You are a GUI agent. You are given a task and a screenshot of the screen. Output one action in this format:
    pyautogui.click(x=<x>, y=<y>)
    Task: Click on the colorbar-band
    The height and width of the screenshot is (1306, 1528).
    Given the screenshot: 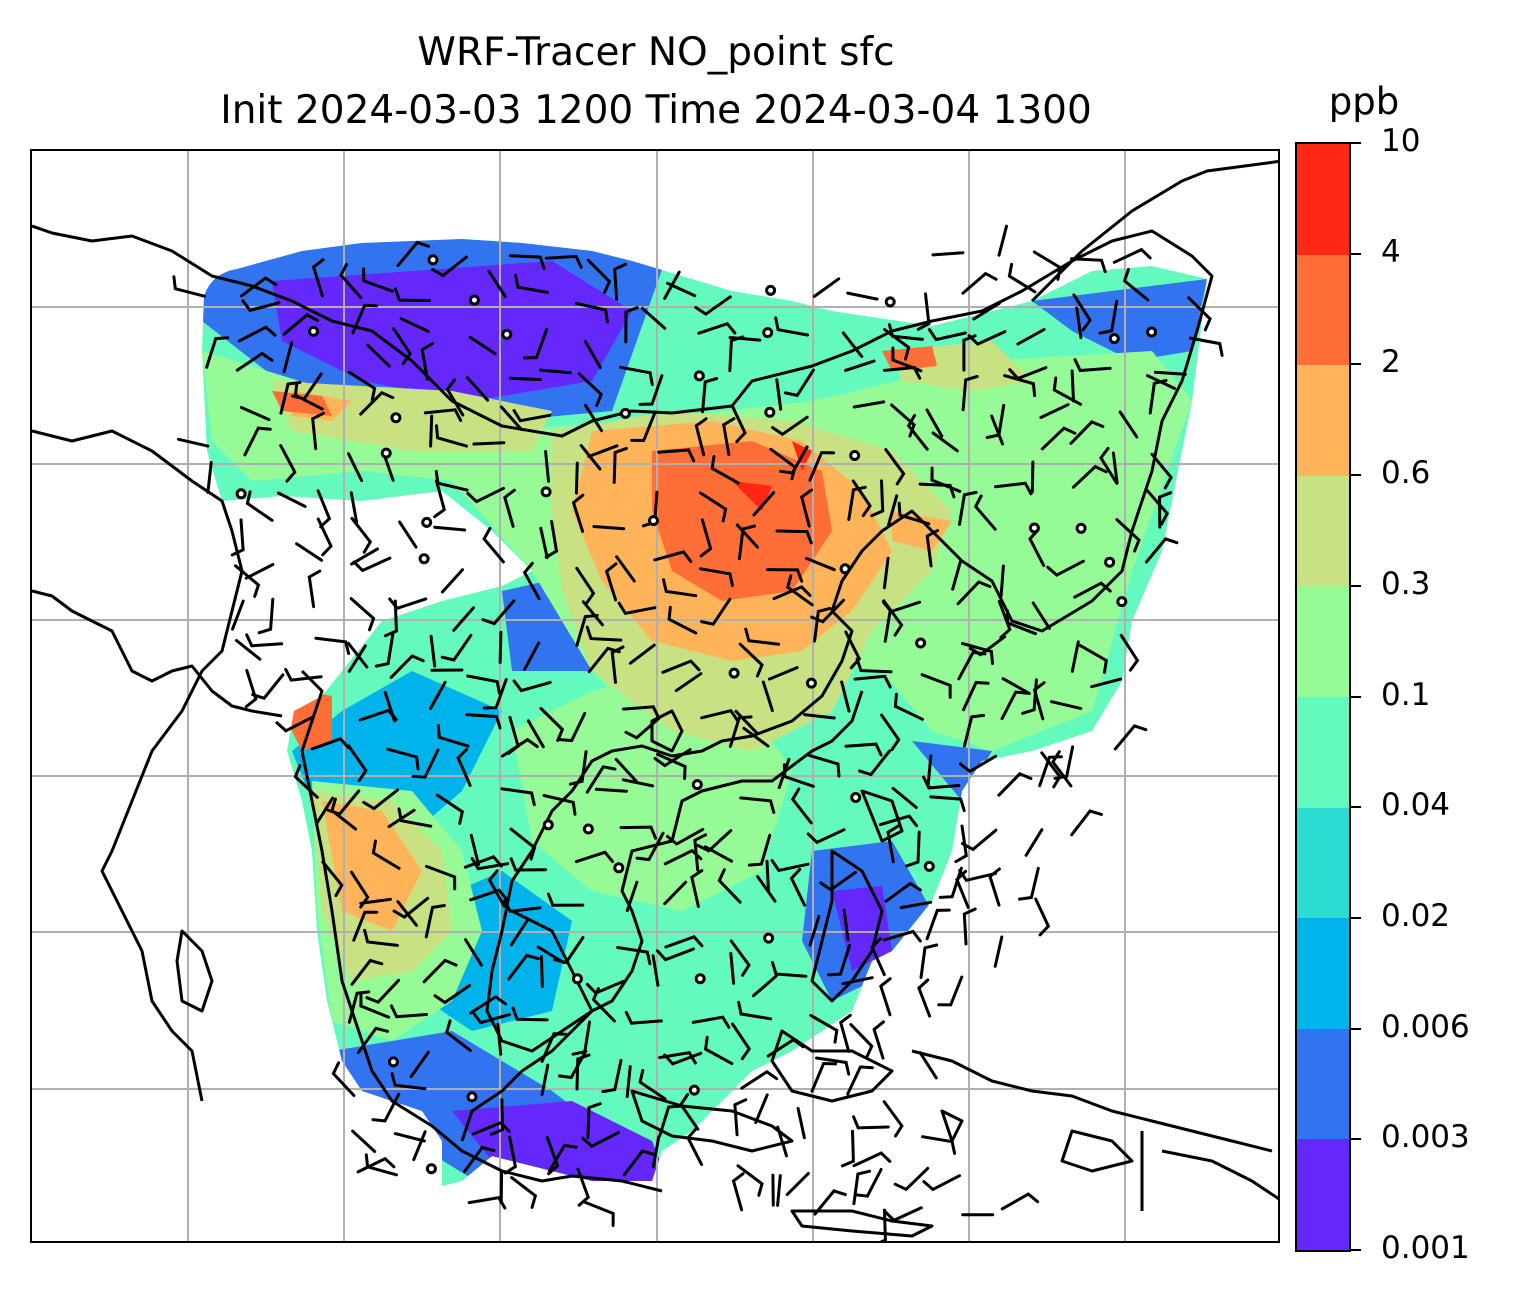 What is the action you would take?
    pyautogui.click(x=1323, y=973)
    